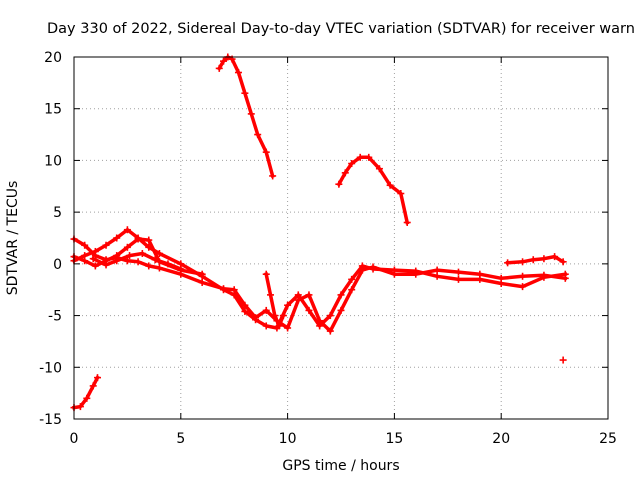  Describe the element at coordinates (180, 439) in the screenshot. I see `x-tick-label: 5` at that location.